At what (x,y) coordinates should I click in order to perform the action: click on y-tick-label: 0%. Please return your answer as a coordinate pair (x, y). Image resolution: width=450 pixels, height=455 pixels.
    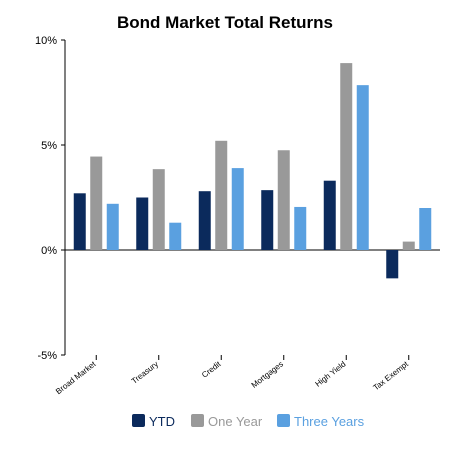
    Looking at the image, I should click on (49, 251).